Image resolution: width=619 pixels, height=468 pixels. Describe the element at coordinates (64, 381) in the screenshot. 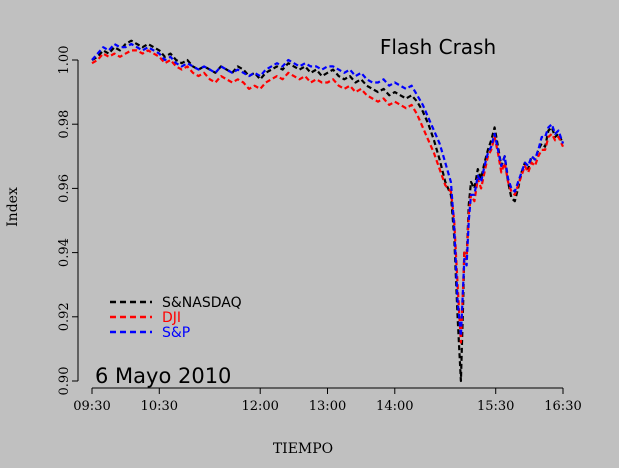

I see `y-tick-label: 0.90` at that location.